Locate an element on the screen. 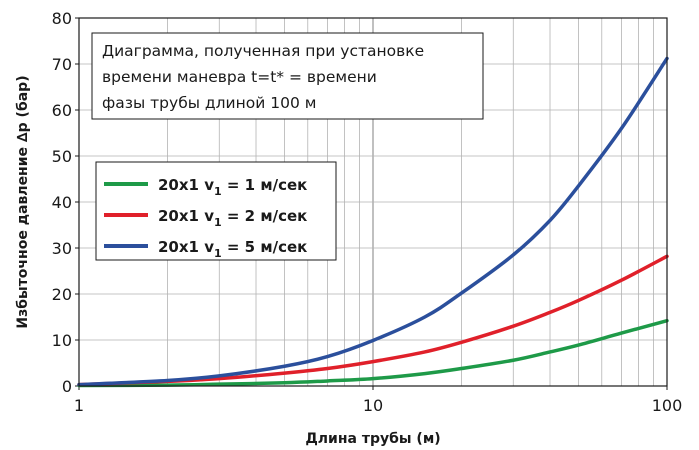  y-tick-label: 60 is located at coordinates (62, 110).